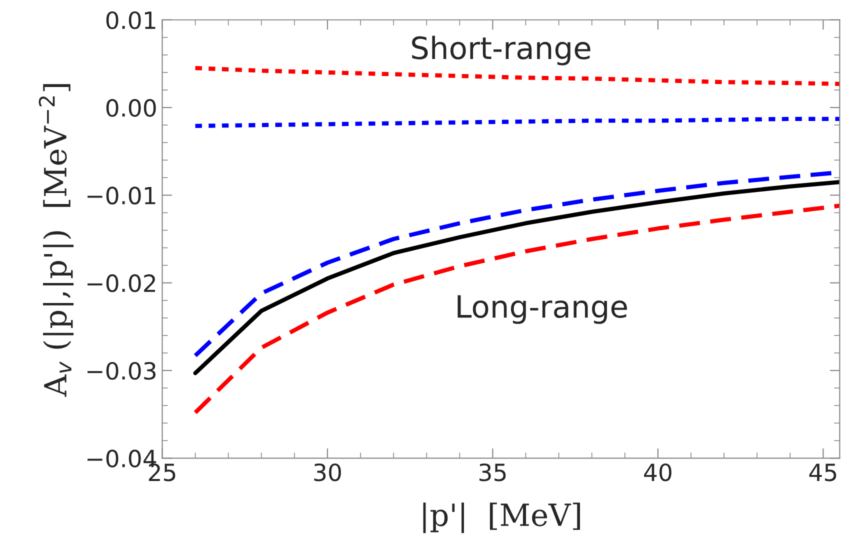 This screenshot has width=863, height=552. Describe the element at coordinates (492, 472) in the screenshot. I see `x-tick-label: 35` at that location.